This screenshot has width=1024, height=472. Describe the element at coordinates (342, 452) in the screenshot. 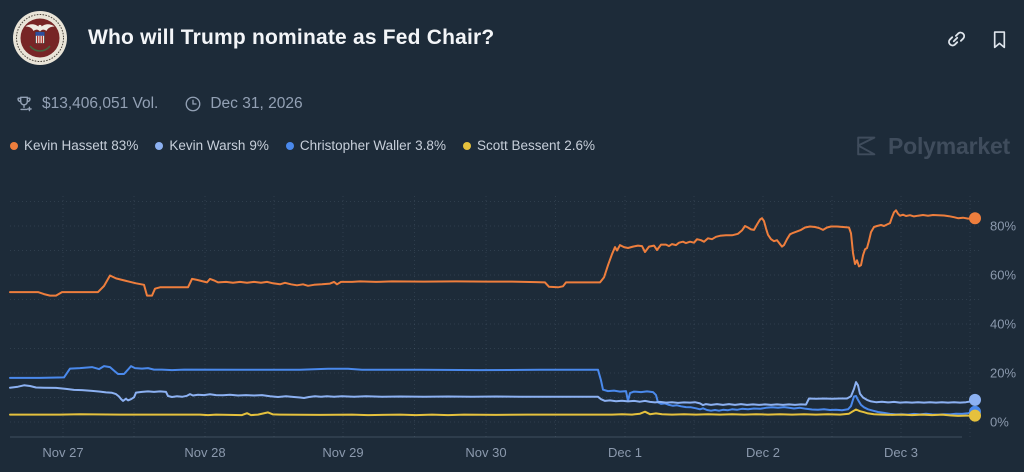

I see `svg-text: Nov 29` at that location.